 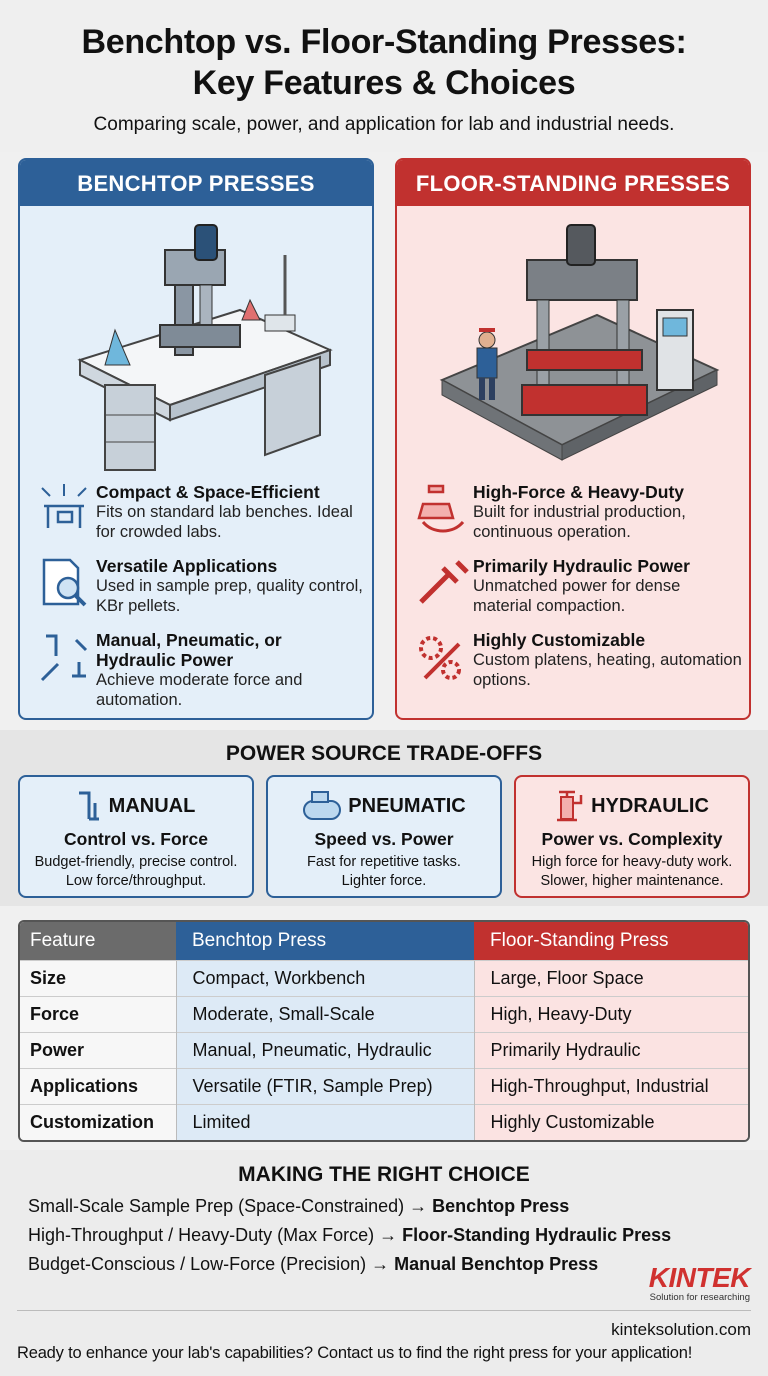 I want to click on website-link: kinteksolution.com, so click(x=681, y=1329).